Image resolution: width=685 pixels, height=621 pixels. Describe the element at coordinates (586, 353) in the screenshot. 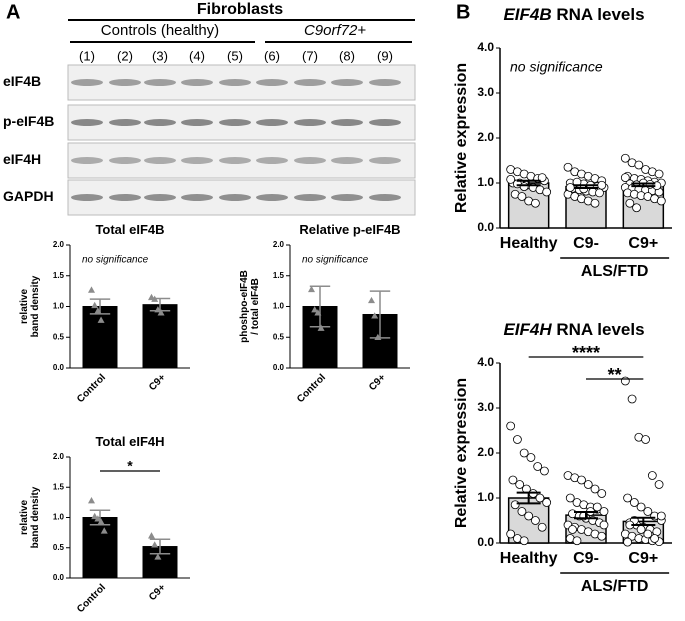

I see `significance-label: ****` at that location.